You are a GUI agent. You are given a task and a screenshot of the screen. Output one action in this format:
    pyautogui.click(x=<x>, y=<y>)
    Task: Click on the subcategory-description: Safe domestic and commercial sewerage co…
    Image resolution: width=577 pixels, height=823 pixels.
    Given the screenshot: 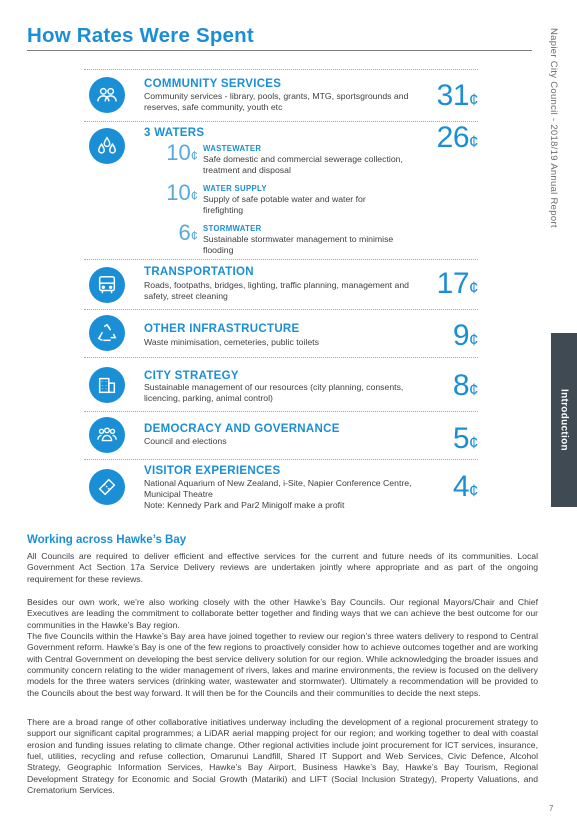 What is the action you would take?
    pyautogui.click(x=303, y=164)
    